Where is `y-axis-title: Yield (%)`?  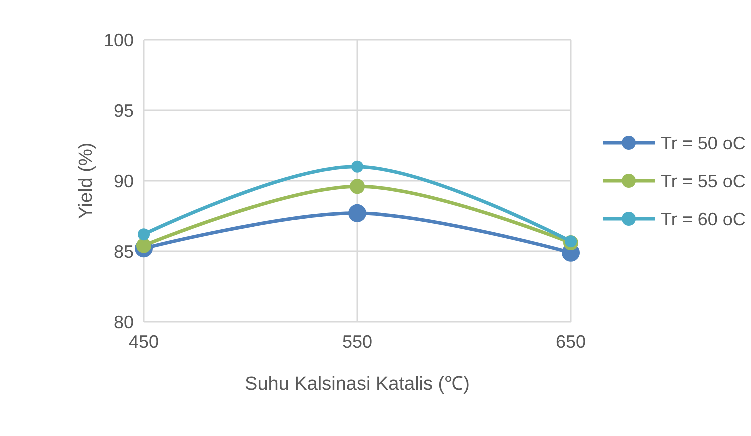 y-axis-title: Yield (%) is located at coordinates (86, 181).